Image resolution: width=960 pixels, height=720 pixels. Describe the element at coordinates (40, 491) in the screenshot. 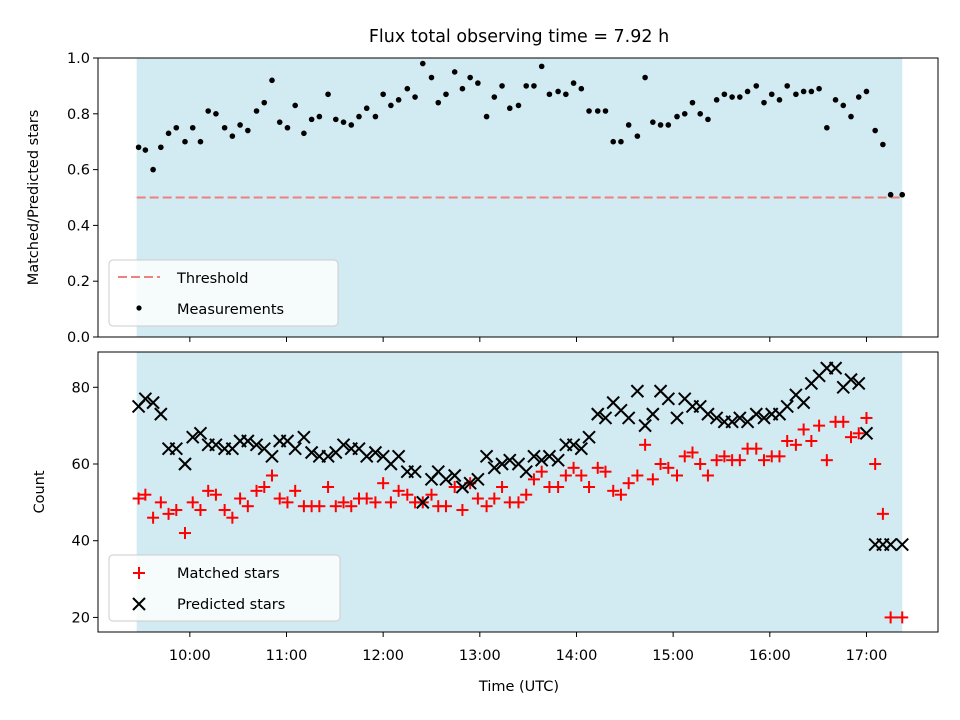

I see `bottom-y-axis-label: Count` at that location.